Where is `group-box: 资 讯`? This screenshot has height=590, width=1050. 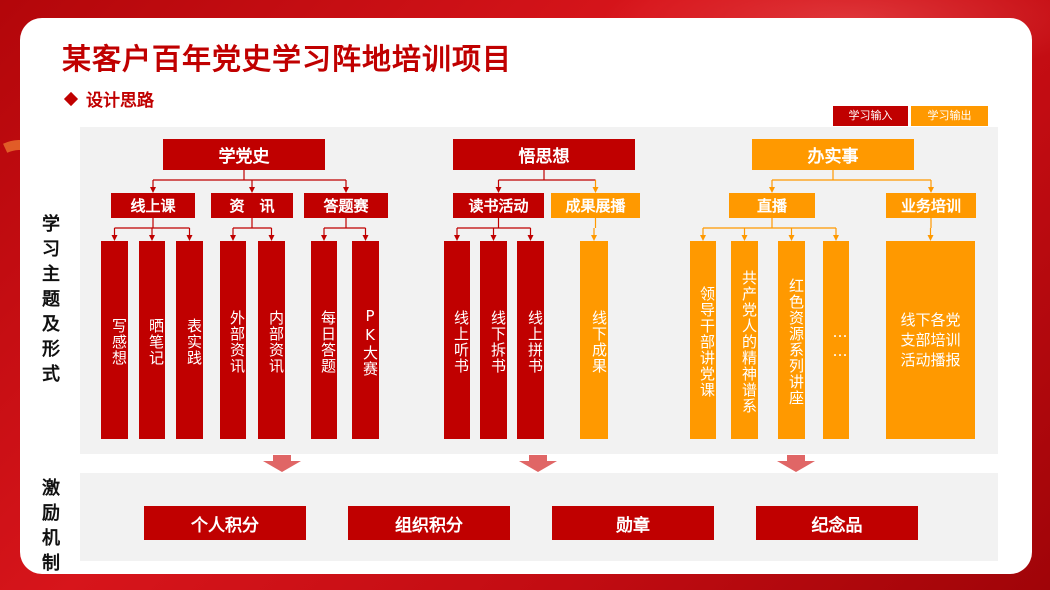
group-box: 资 讯 is located at coordinates (252, 205).